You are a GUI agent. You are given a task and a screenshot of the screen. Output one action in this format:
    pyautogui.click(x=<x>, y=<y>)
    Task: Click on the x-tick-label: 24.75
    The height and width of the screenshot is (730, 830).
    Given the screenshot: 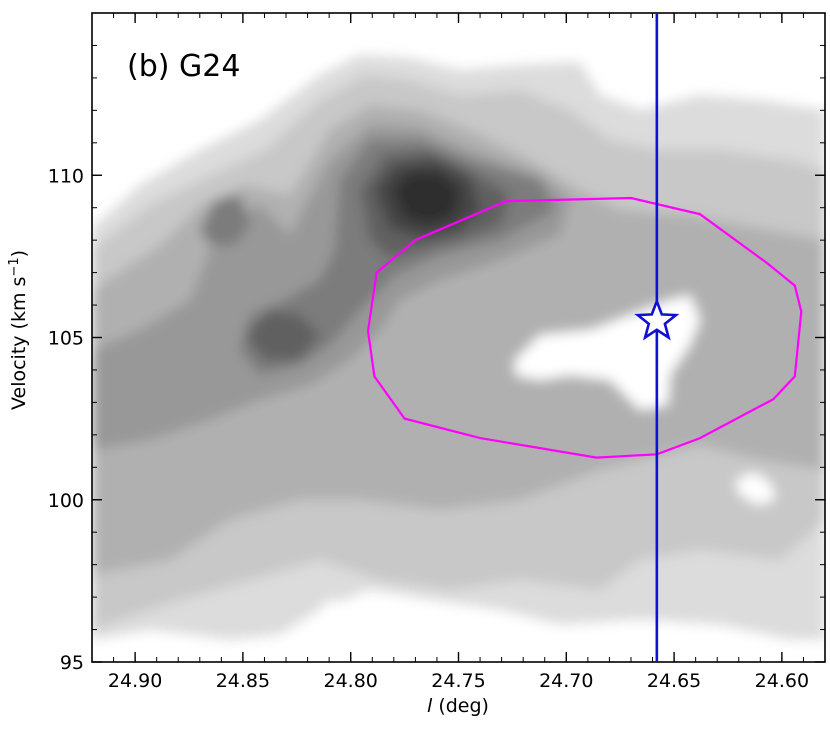 What is the action you would take?
    pyautogui.click(x=458, y=681)
    